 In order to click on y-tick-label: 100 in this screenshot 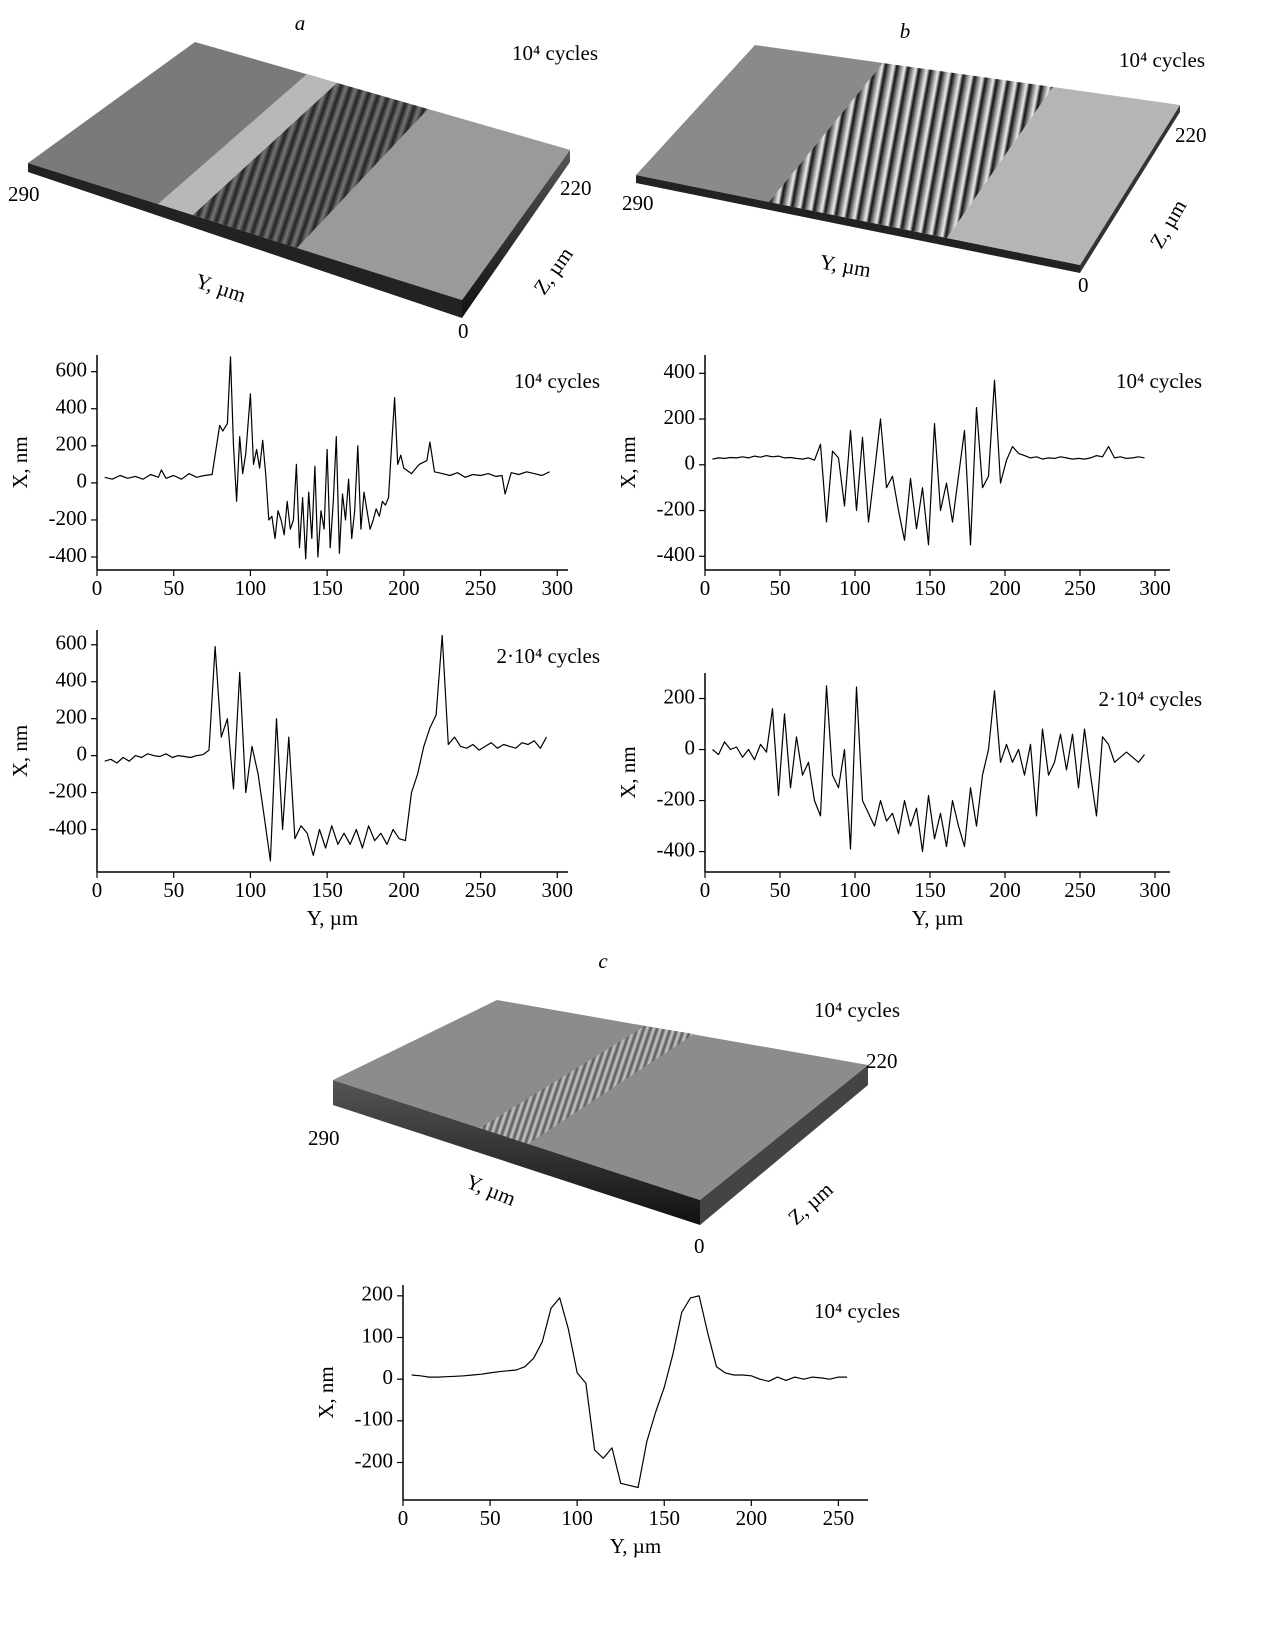, I will do `click(378, 1335)`.